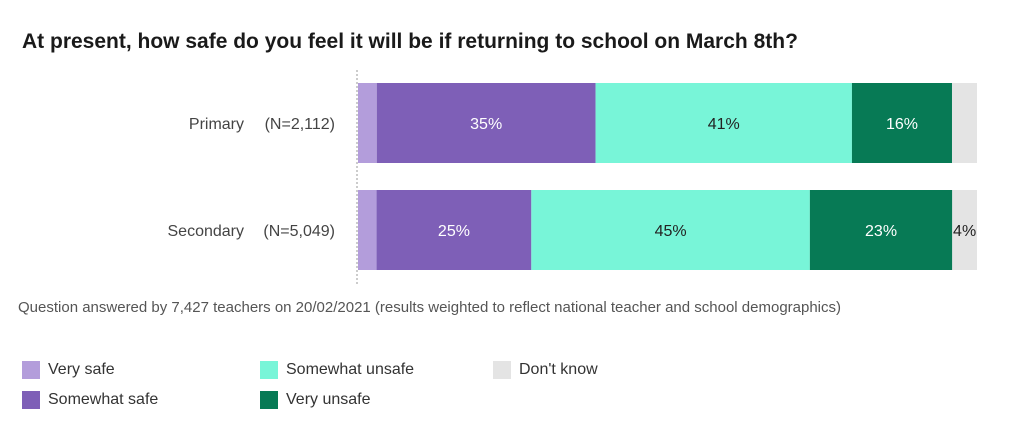 The image size is (1024, 439). Describe the element at coordinates (299, 231) in the screenshot. I see `category-count-label: (N=5,049)` at that location.